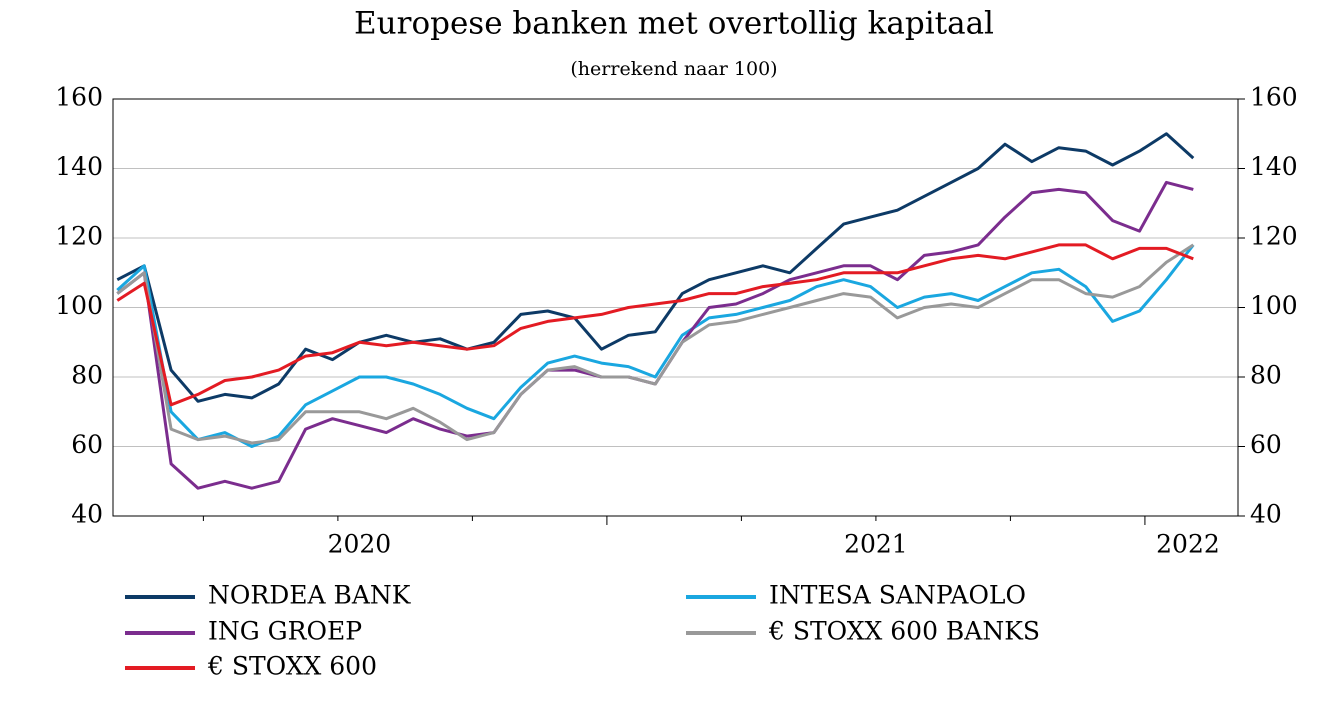 The width and height of the screenshot is (1329, 701). I want to click on legend-label: € STOXX 600, so click(292, 666).